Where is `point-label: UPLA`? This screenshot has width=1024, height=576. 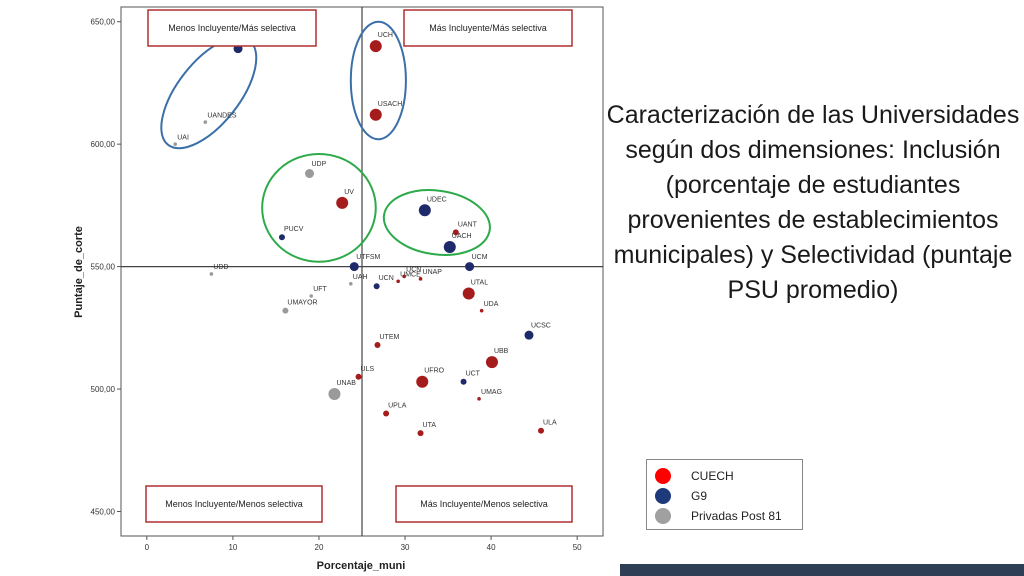 point-label: UPLA is located at coordinates (397, 406).